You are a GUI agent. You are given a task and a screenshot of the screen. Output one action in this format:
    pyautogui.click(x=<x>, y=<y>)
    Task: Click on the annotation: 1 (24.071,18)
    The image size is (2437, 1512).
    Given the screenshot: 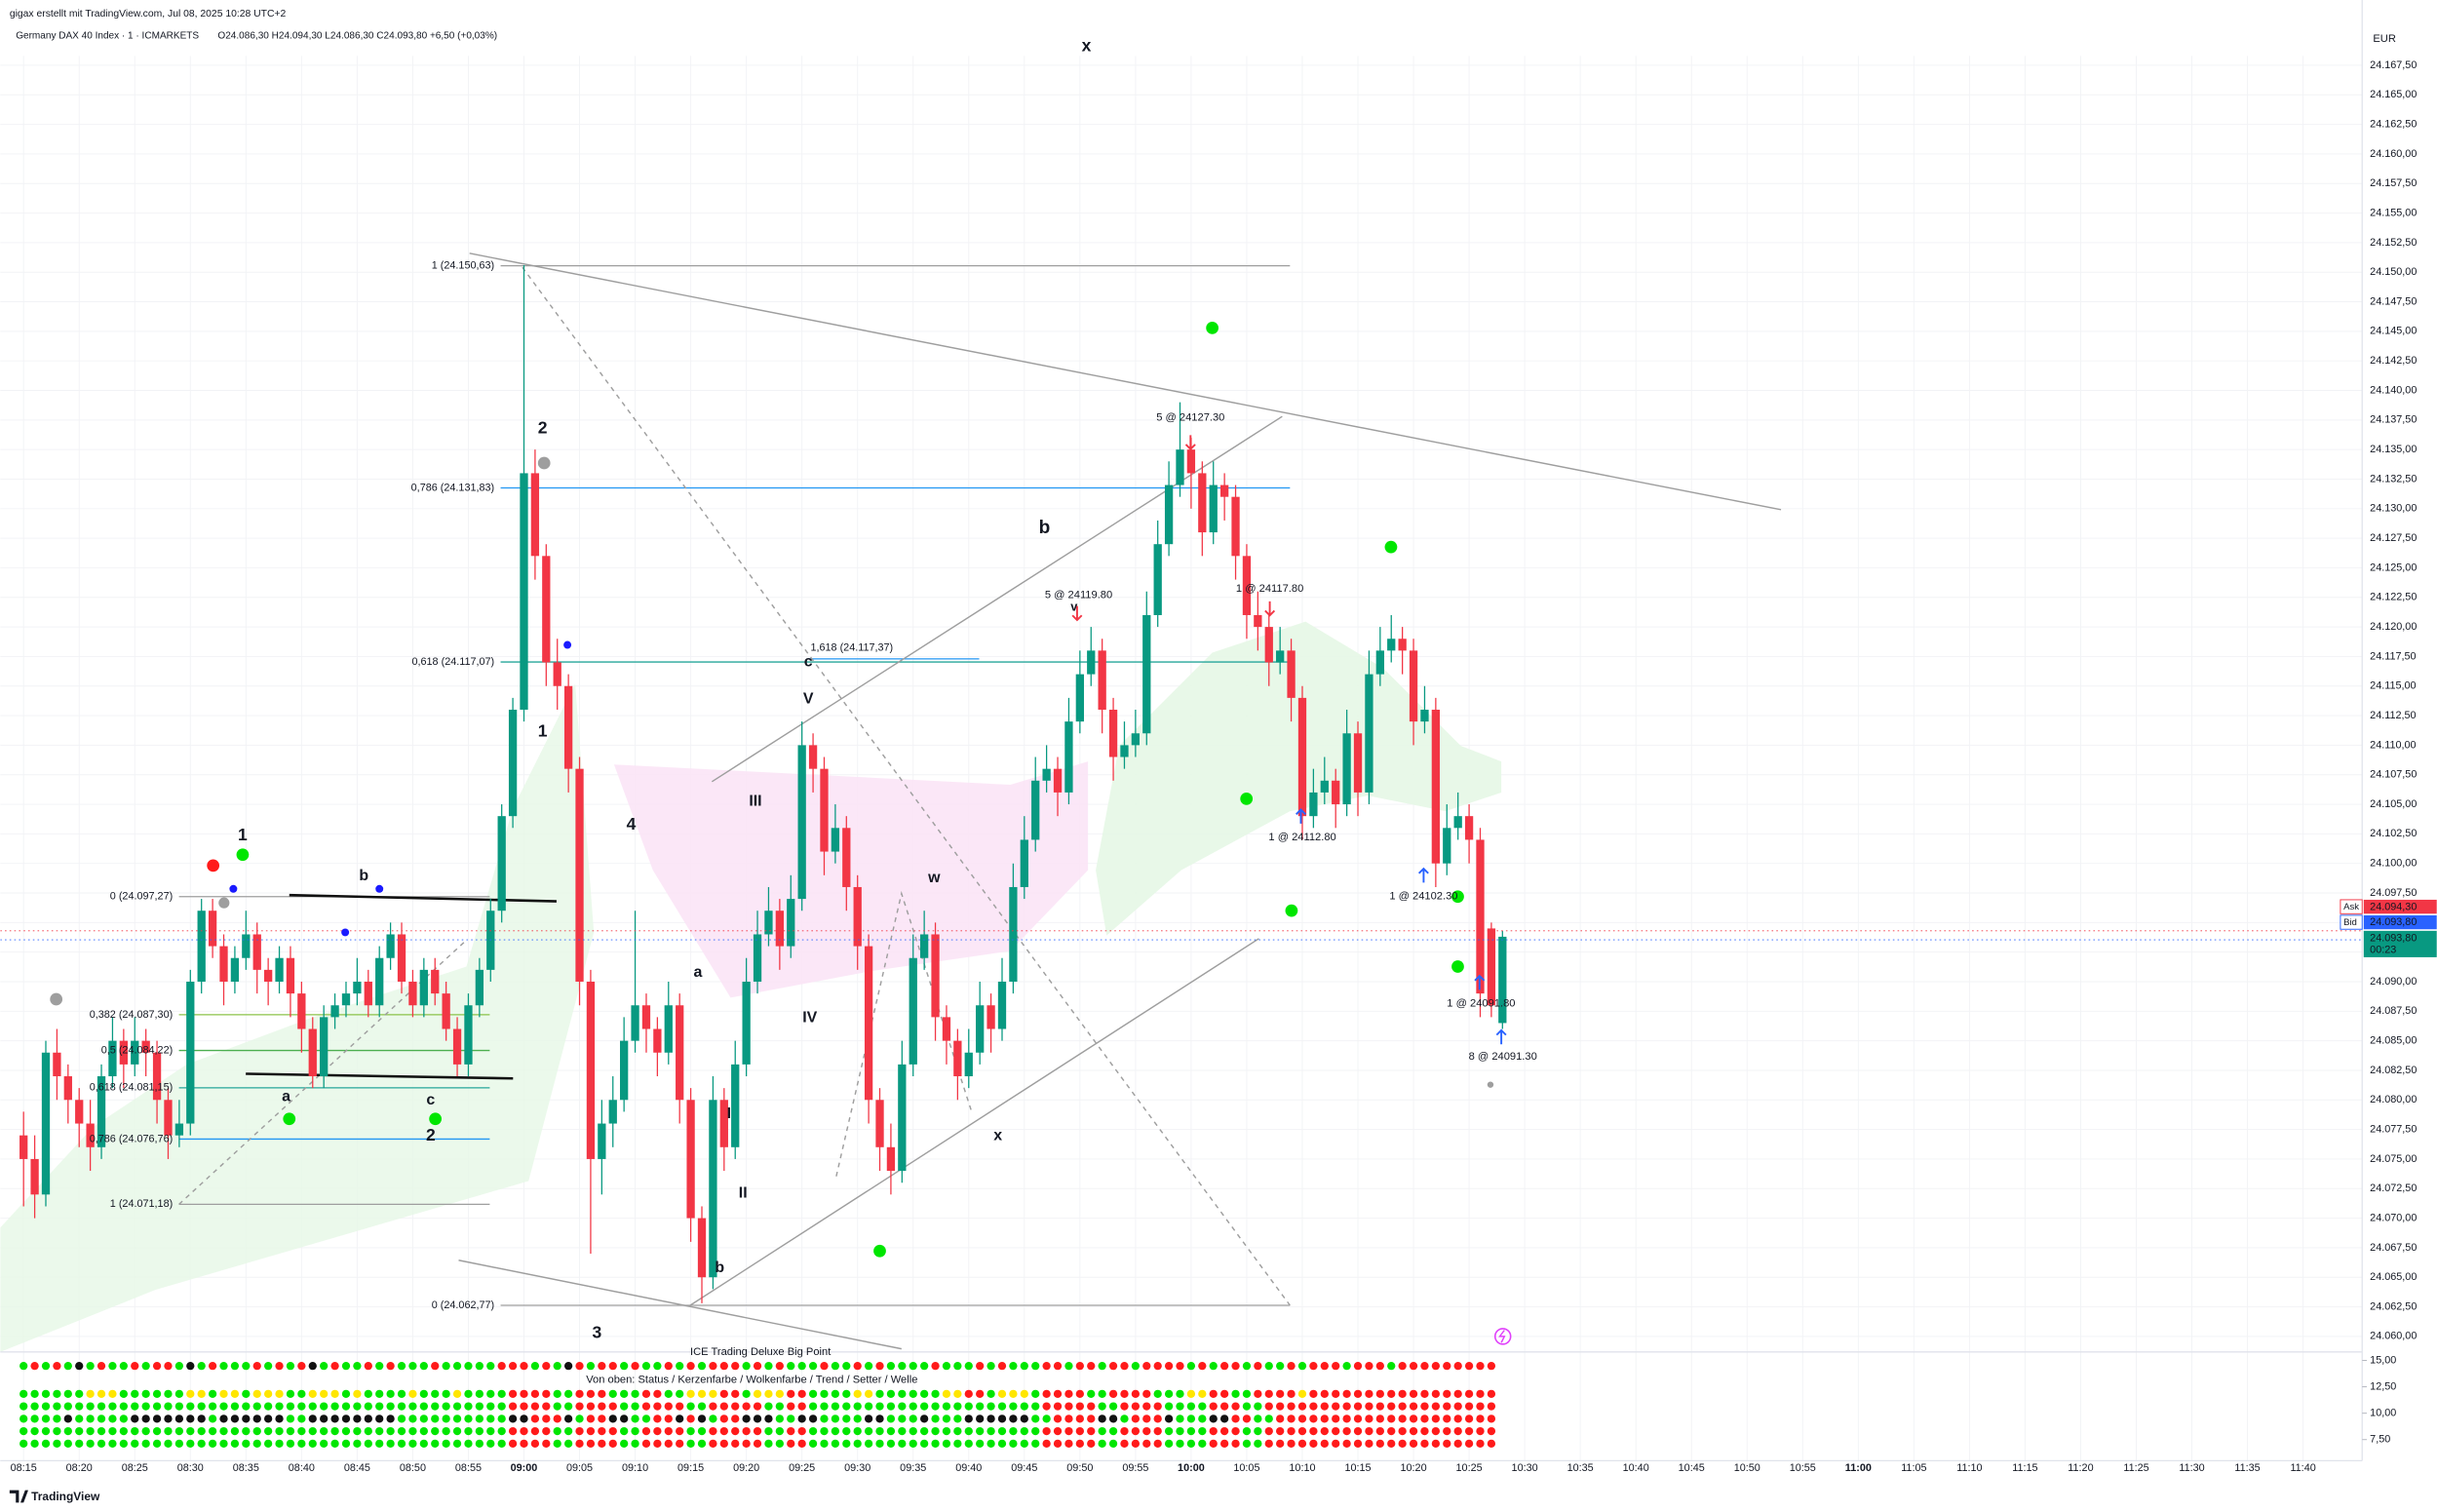 What is the action you would take?
    pyautogui.click(x=142, y=1204)
    